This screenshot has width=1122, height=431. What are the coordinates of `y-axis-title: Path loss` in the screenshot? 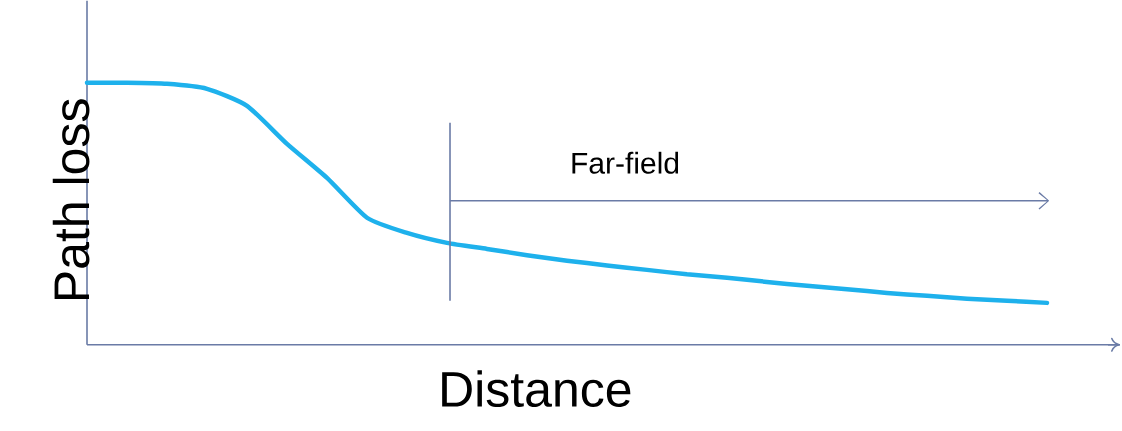 It's located at (71, 199).